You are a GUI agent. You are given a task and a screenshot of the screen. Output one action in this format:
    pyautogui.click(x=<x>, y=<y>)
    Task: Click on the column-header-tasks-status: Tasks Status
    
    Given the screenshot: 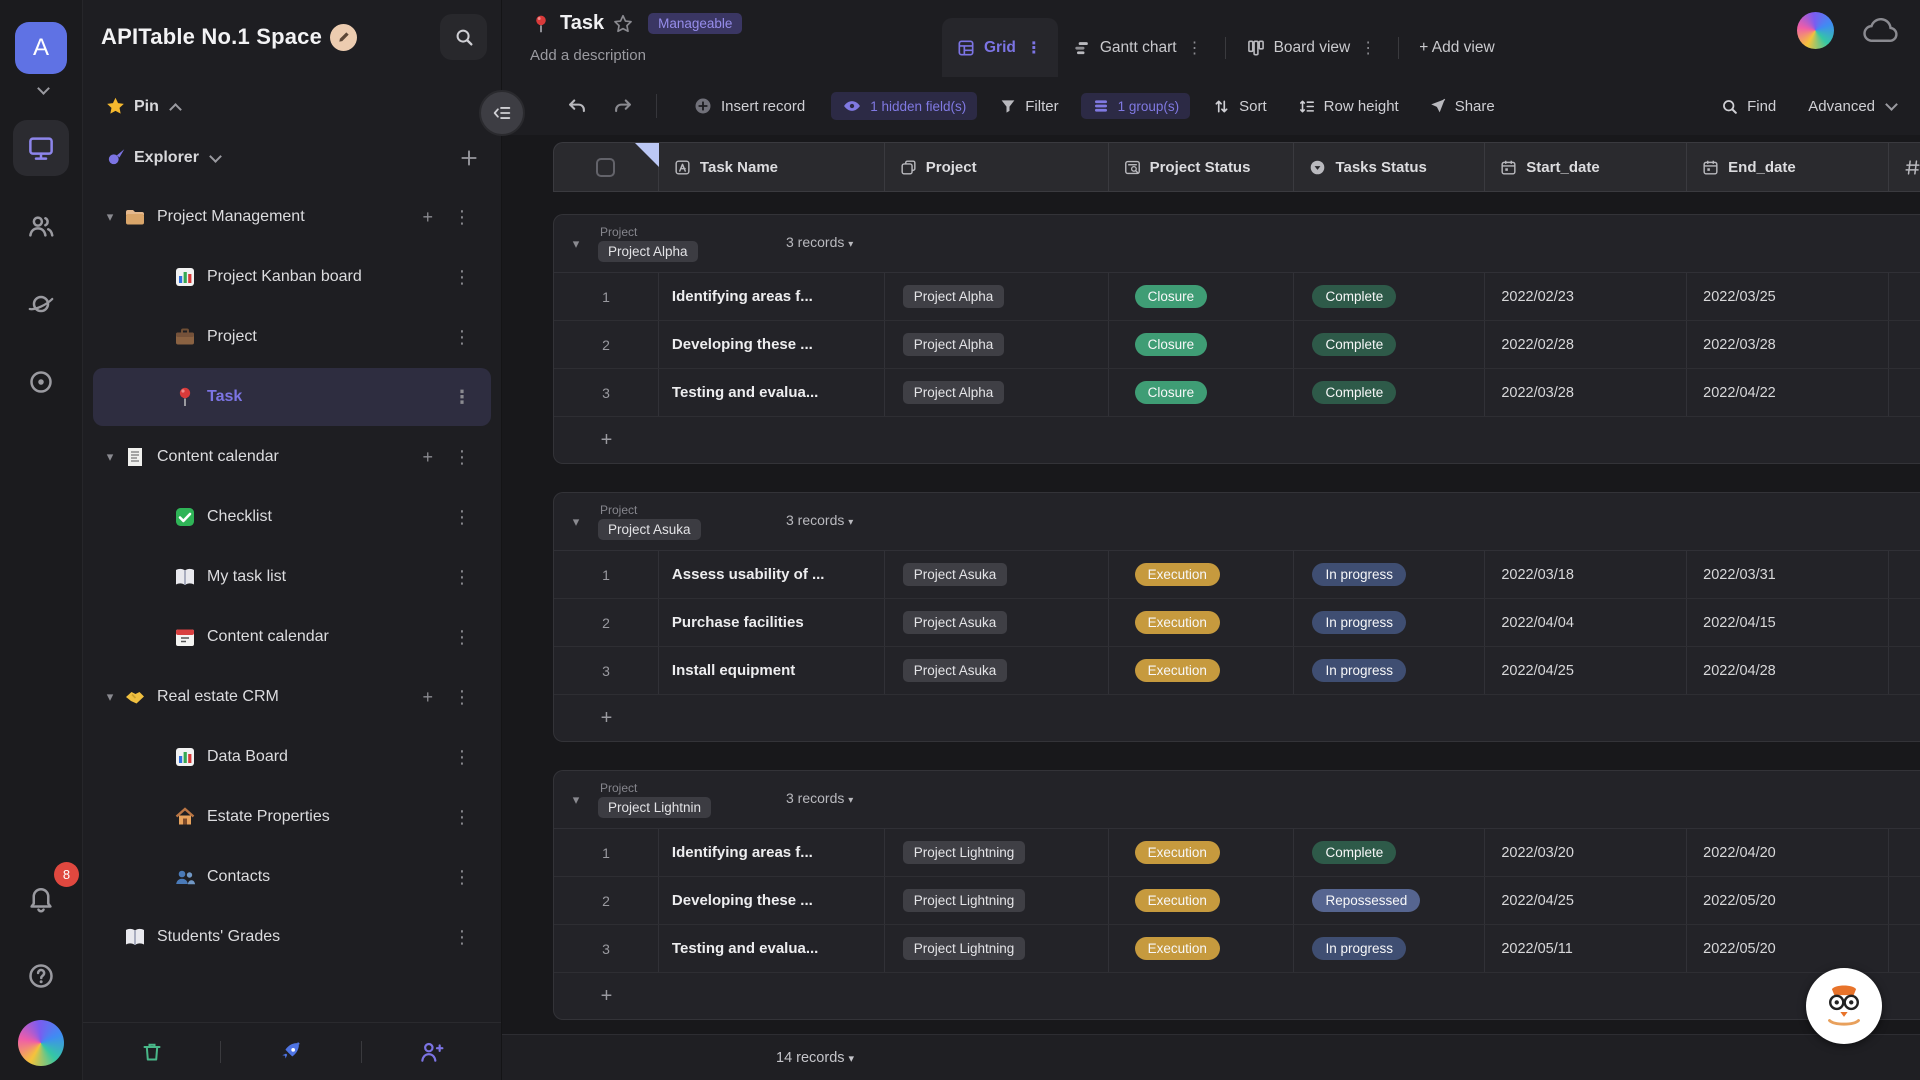 What is the action you would take?
    pyautogui.click(x=1390, y=167)
    